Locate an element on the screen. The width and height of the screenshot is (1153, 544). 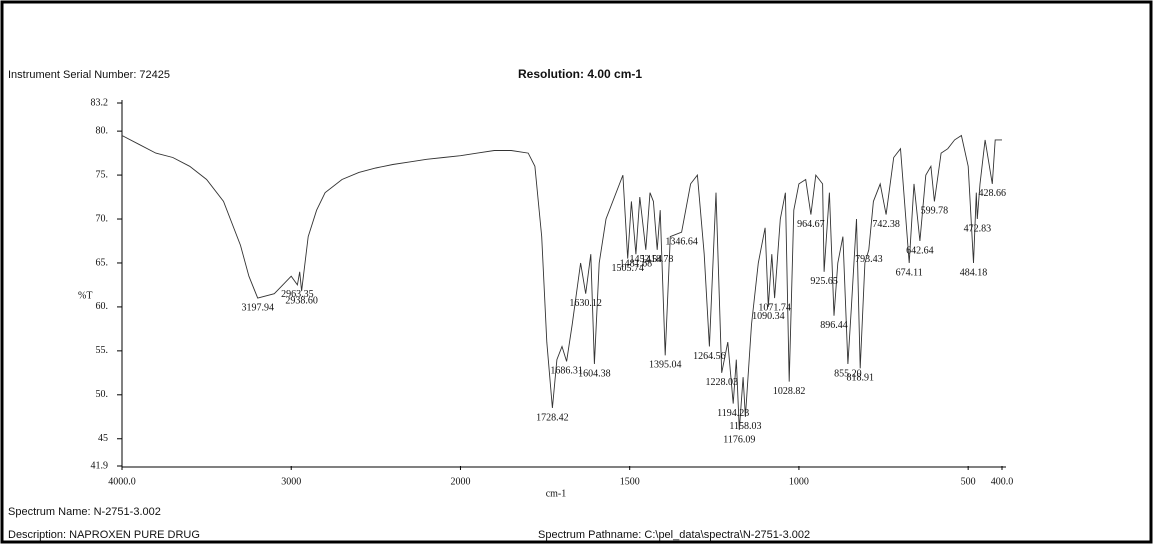
spectrum-name: Spectrum Name: N-2751-3.002 is located at coordinates (84, 512).